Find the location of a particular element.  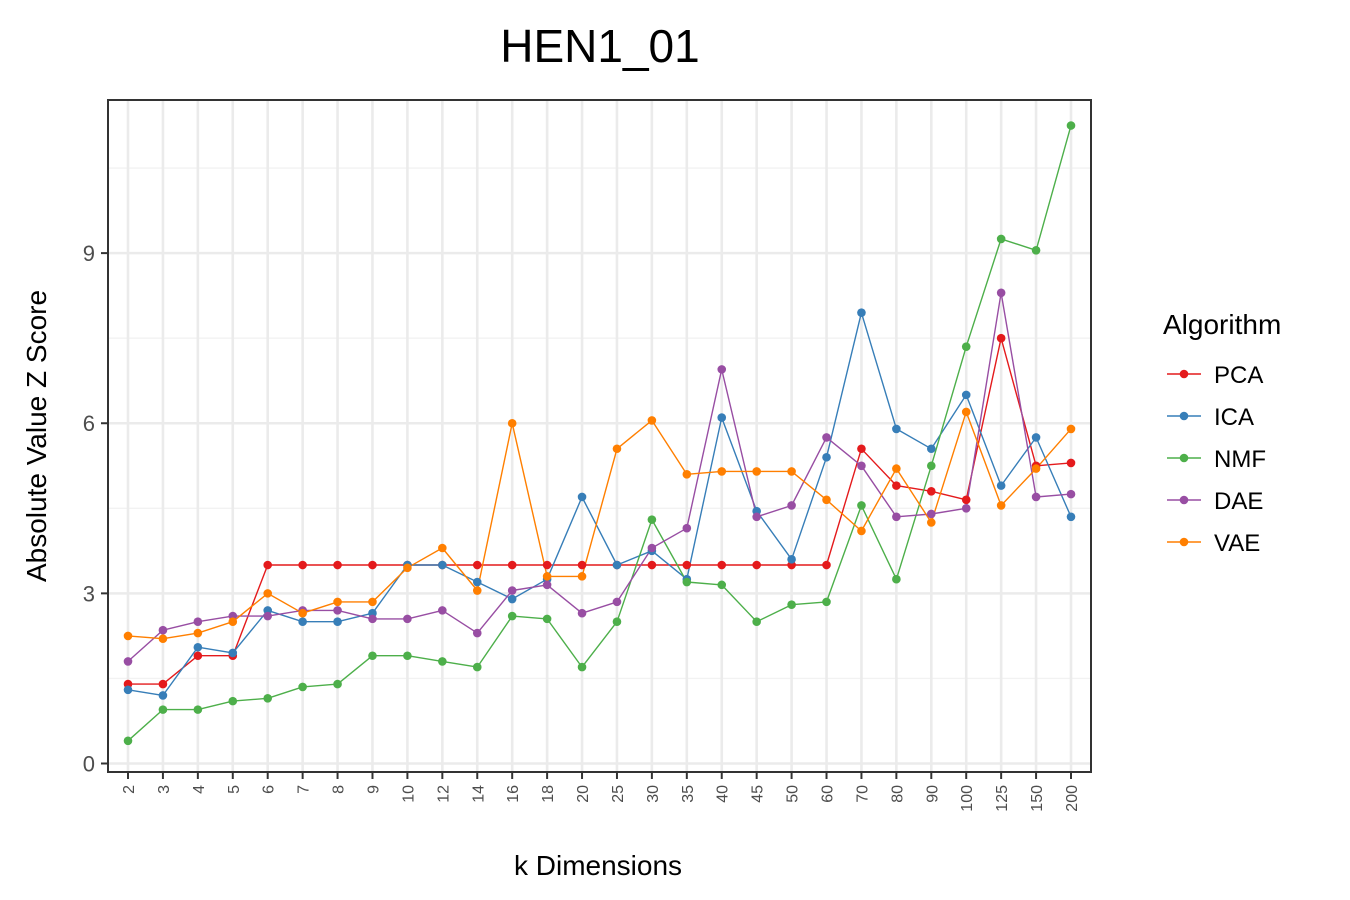

y-tick-label: 3 is located at coordinates (89, 593).